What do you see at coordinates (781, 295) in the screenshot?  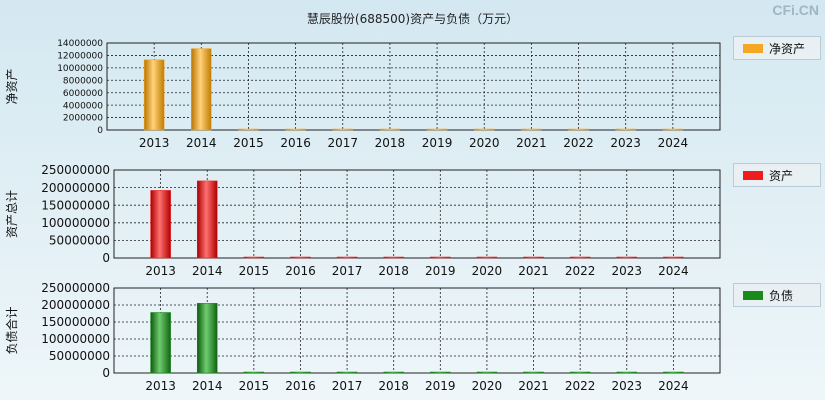 I see `legend-label: 负债` at bounding box center [781, 295].